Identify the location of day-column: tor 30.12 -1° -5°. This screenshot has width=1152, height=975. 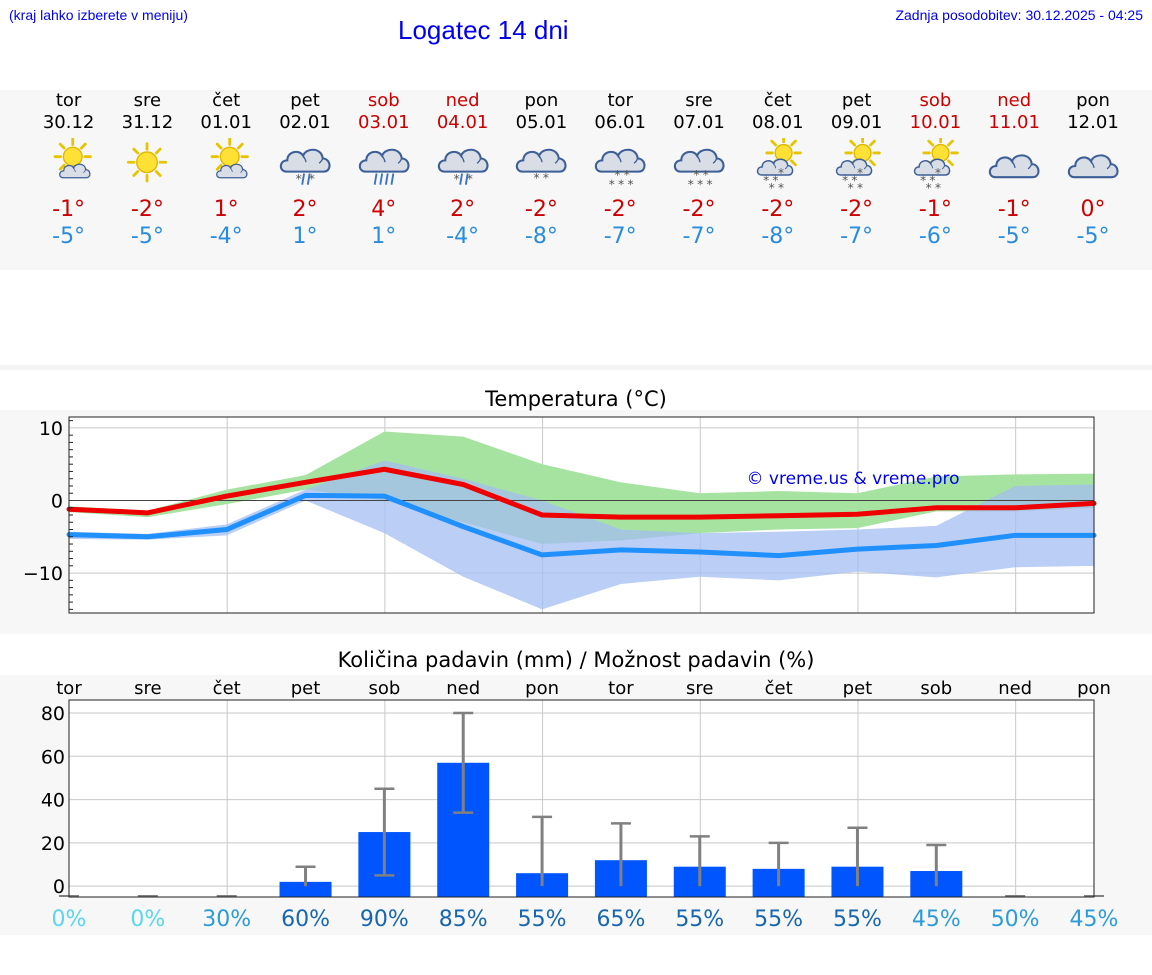
(69, 170).